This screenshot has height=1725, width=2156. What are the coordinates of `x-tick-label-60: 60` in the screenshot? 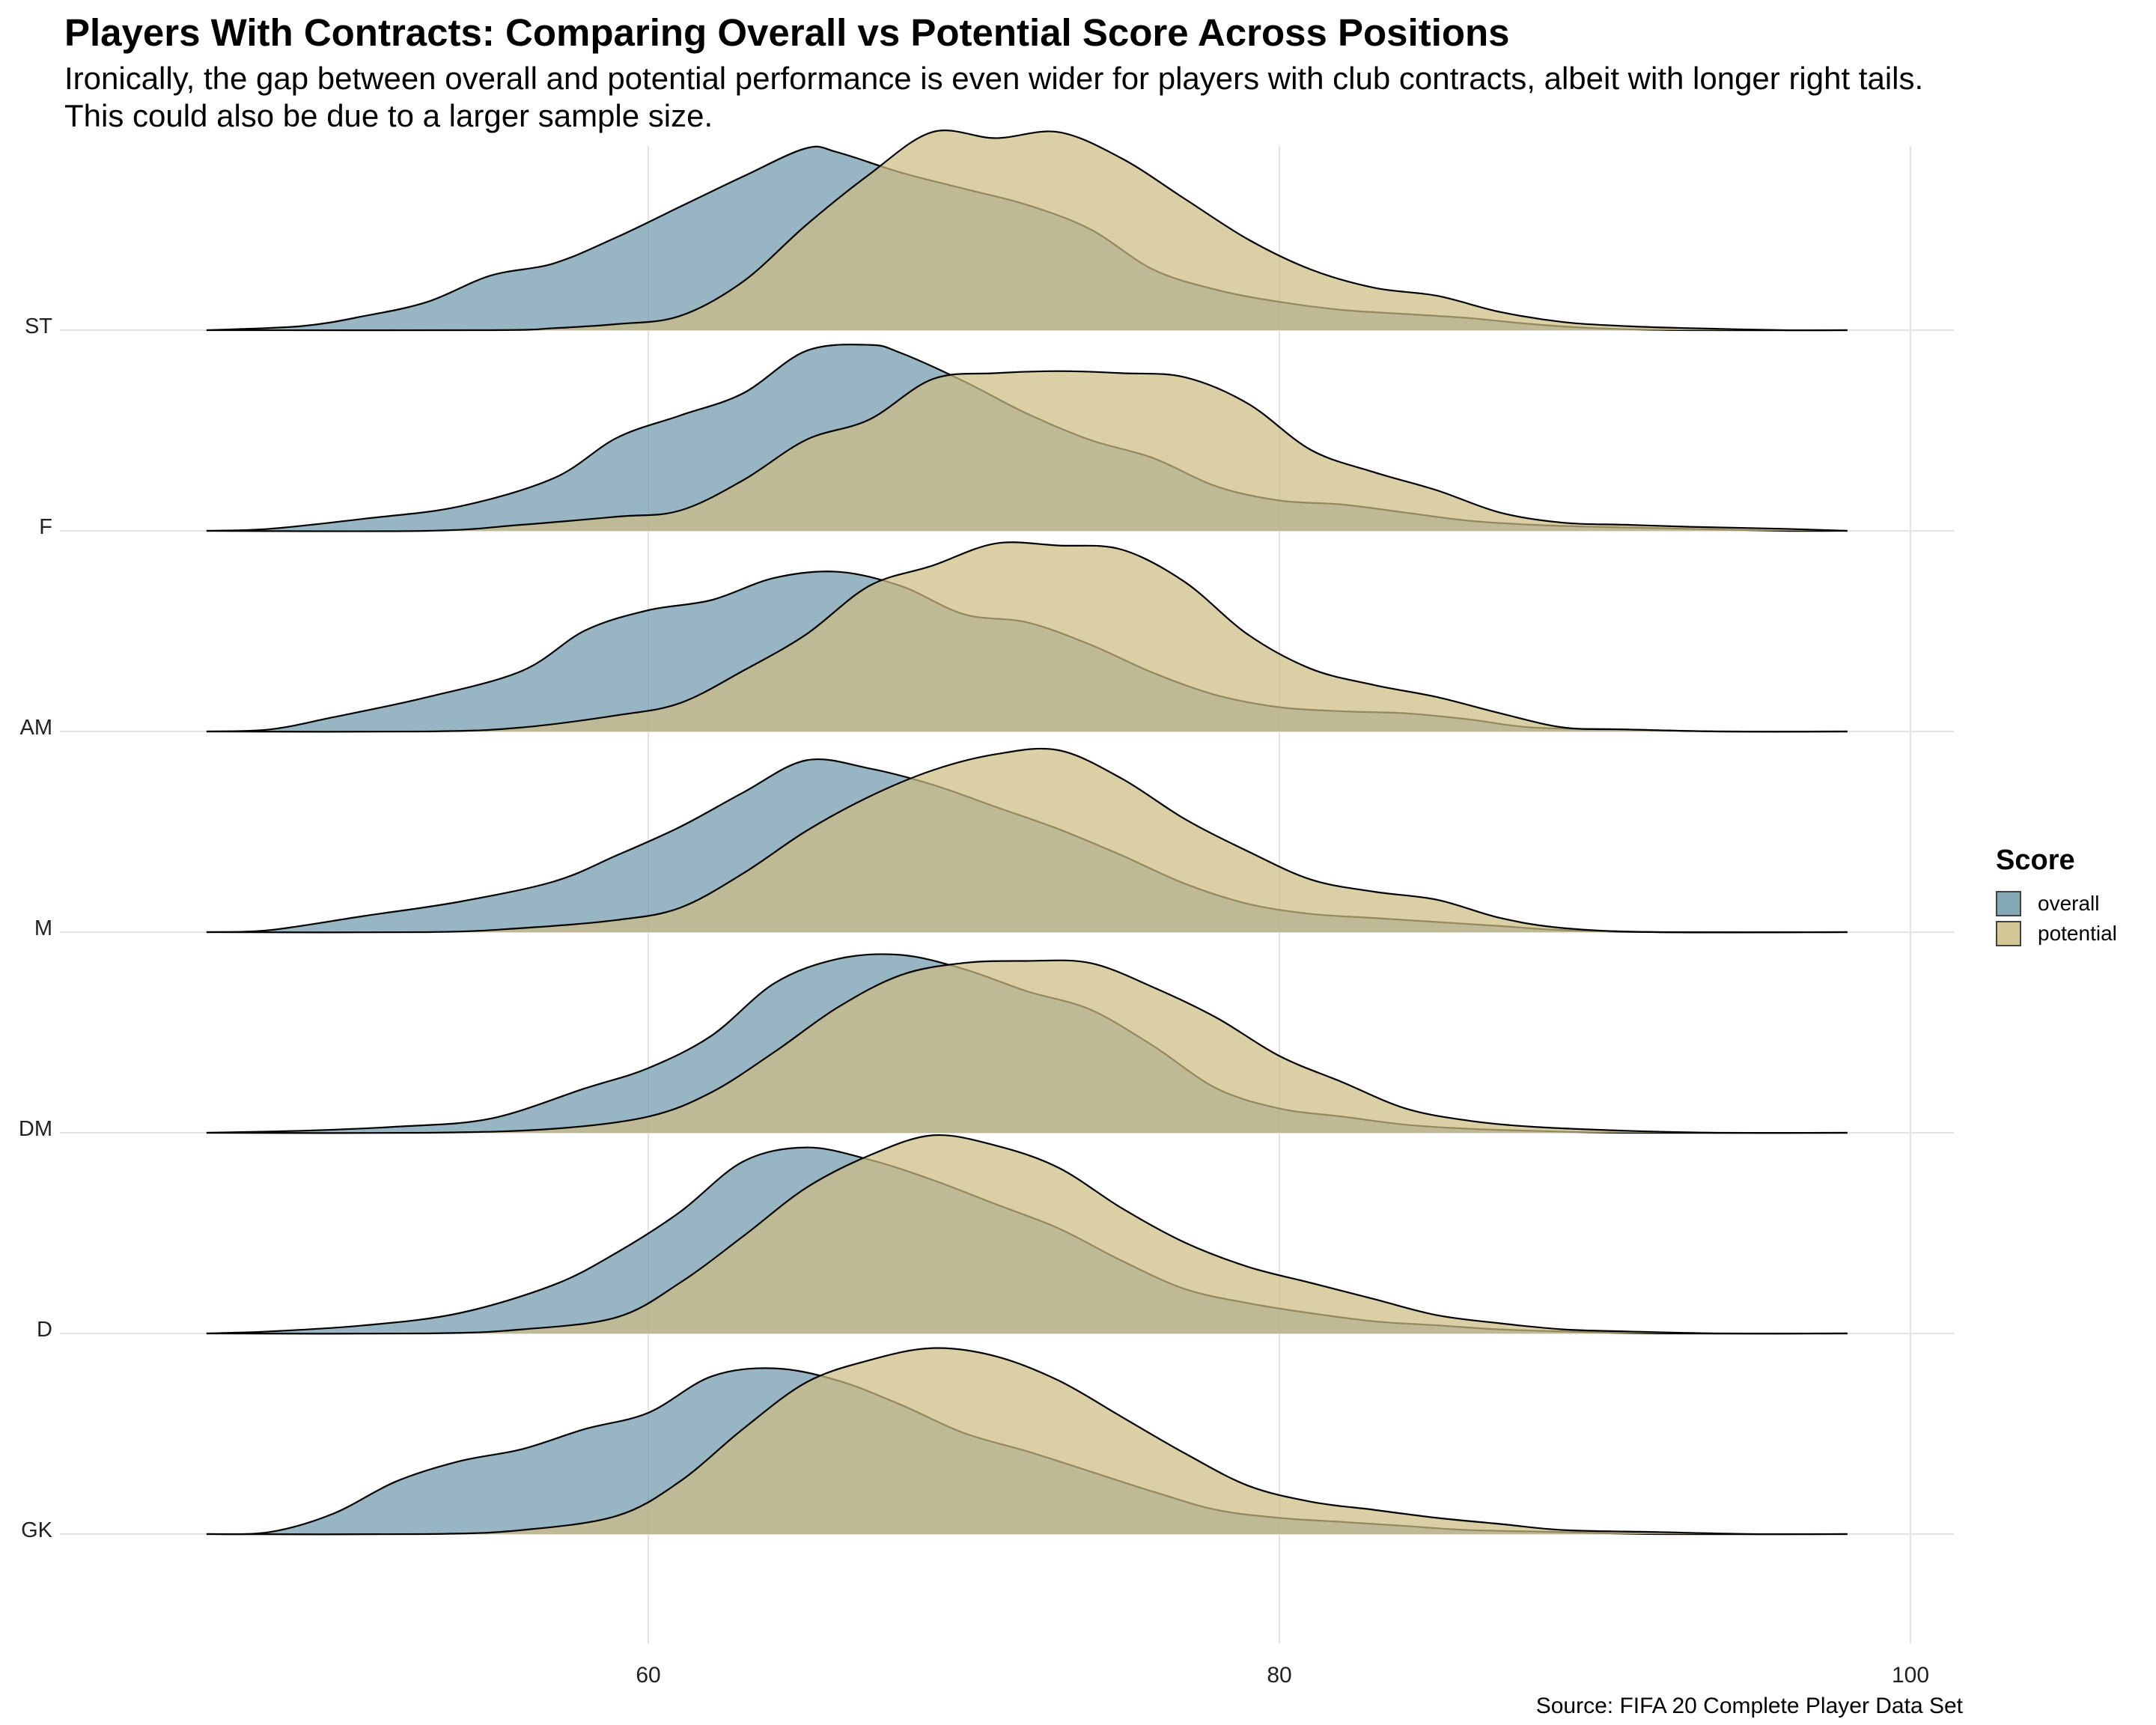 It's located at (648, 1676).